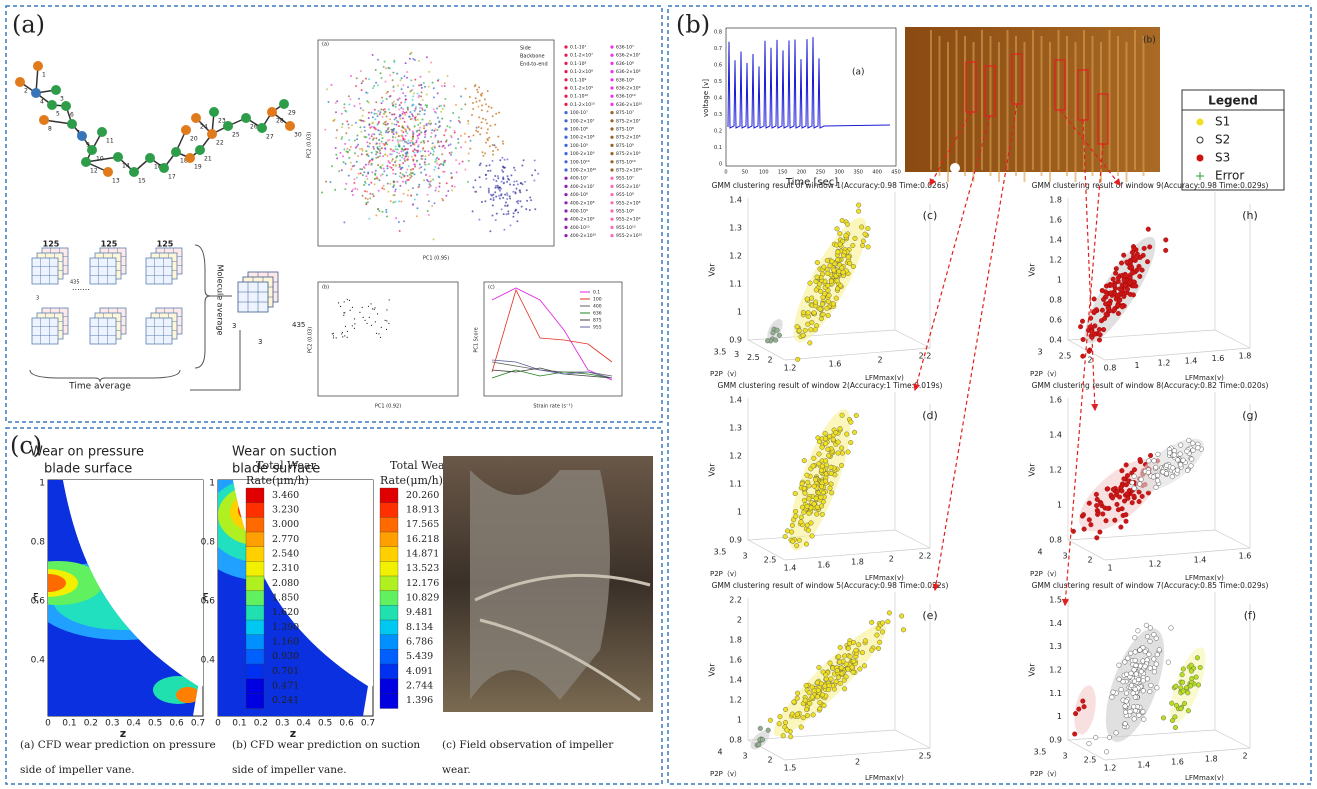 This screenshot has height=789, width=1317. What do you see at coordinates (419, 627) in the screenshot?
I see `colorbar-label: 8.134` at bounding box center [419, 627].